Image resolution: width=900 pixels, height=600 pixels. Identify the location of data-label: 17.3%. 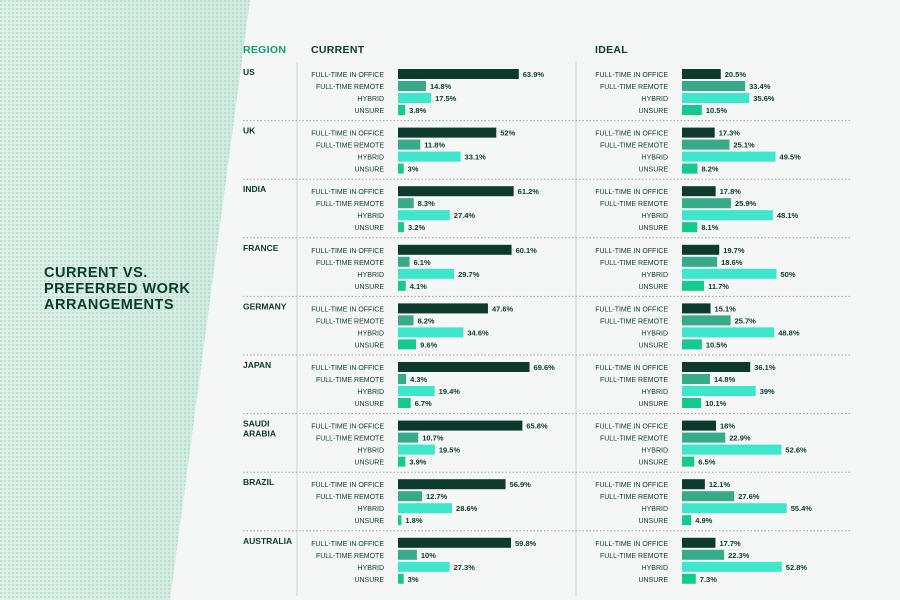
(730, 133).